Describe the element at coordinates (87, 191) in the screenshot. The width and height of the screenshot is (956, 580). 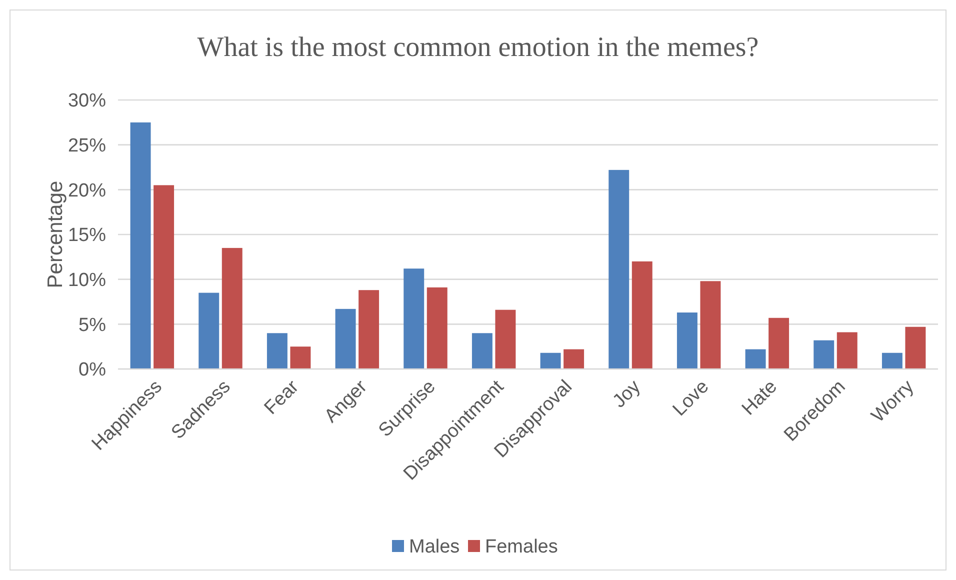
I see `y-tick-label: 20%` at that location.